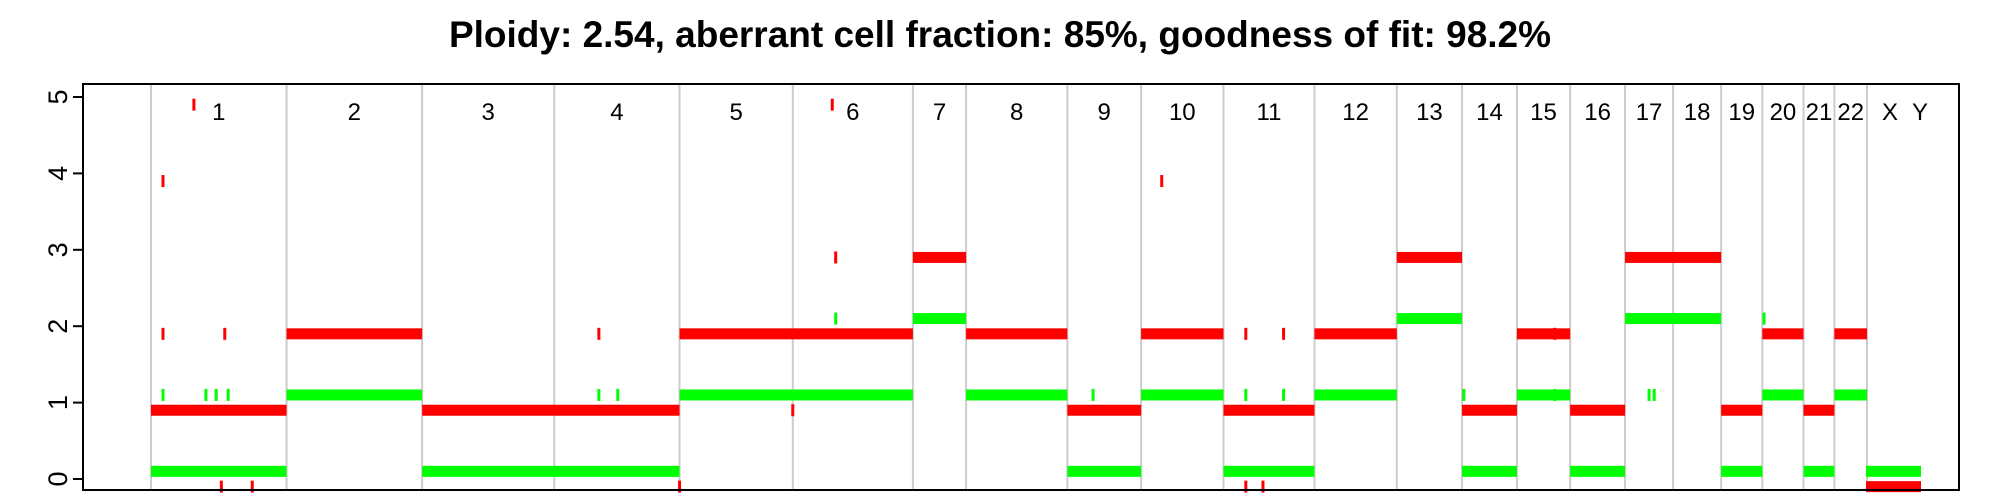 Image resolution: width=2000 pixels, height=500 pixels. I want to click on chromosome-label-1: 1, so click(218, 112).